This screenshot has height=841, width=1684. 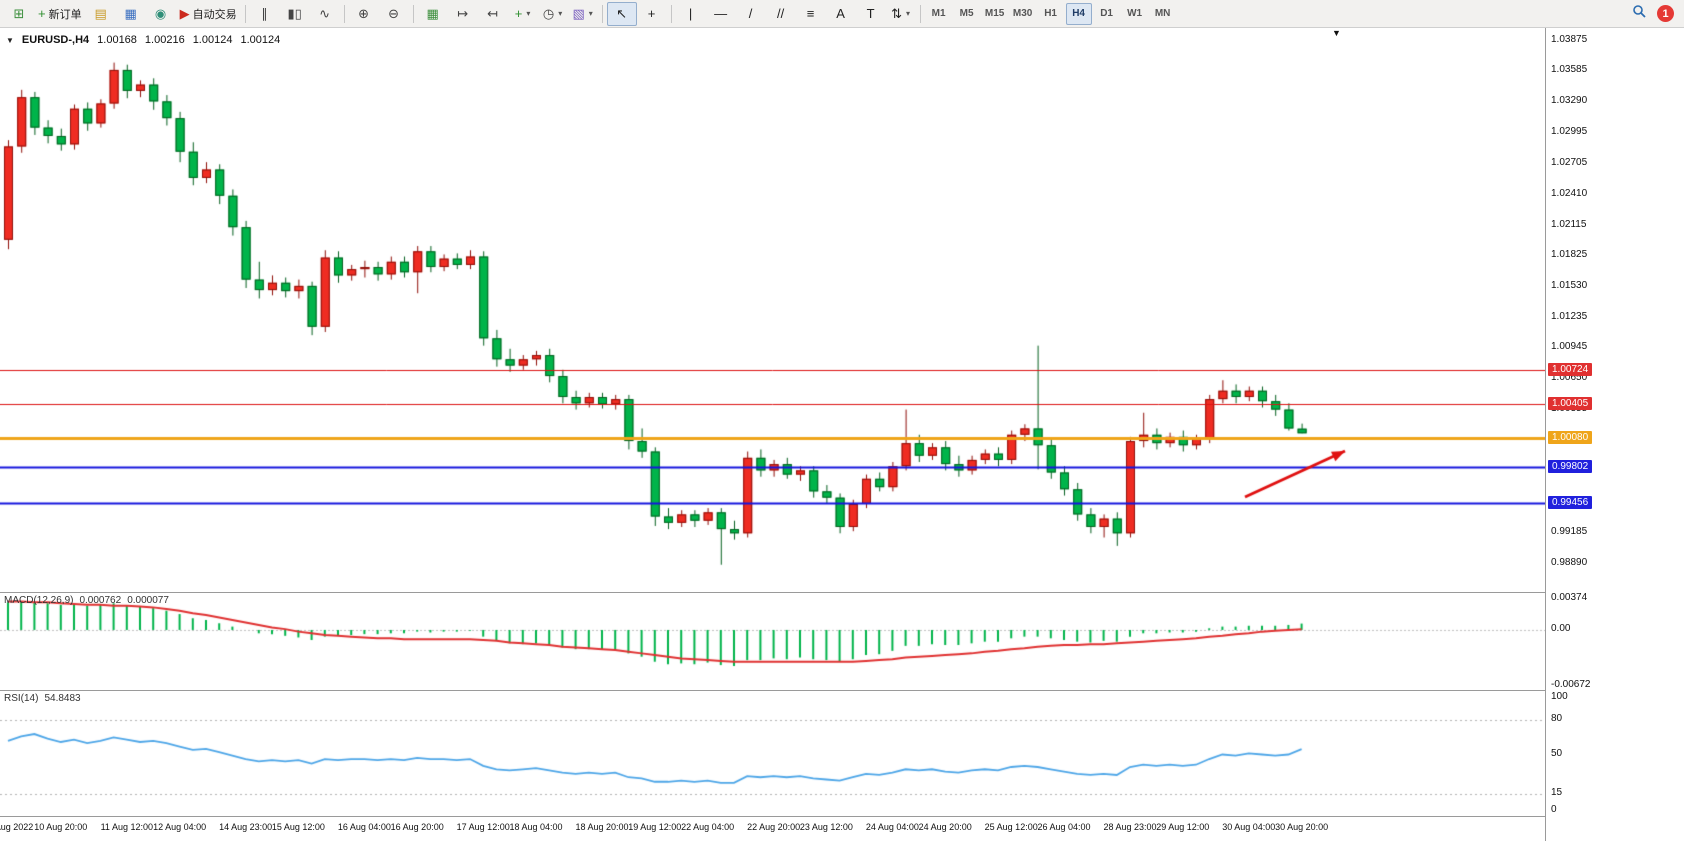 What do you see at coordinates (60, 14) in the screenshot?
I see `new-order-button: + 新订单` at bounding box center [60, 14].